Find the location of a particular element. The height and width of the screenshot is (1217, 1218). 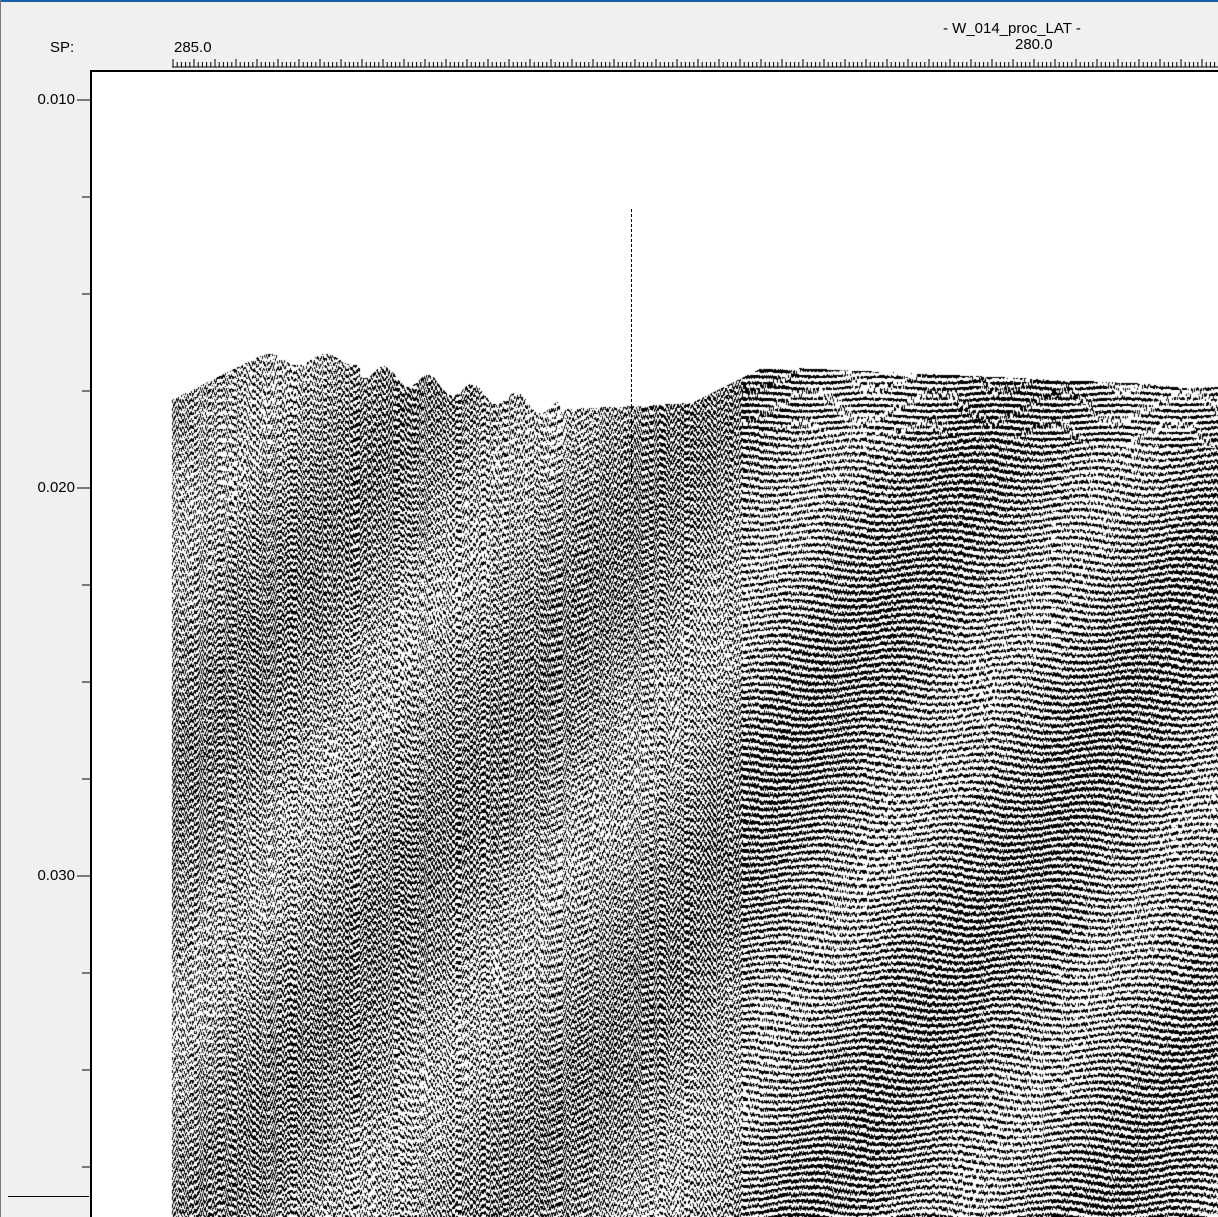

shotpoint-header: SP: 285.0 - W_014_proc_LAT - 280.0 is located at coordinates (609, 37).